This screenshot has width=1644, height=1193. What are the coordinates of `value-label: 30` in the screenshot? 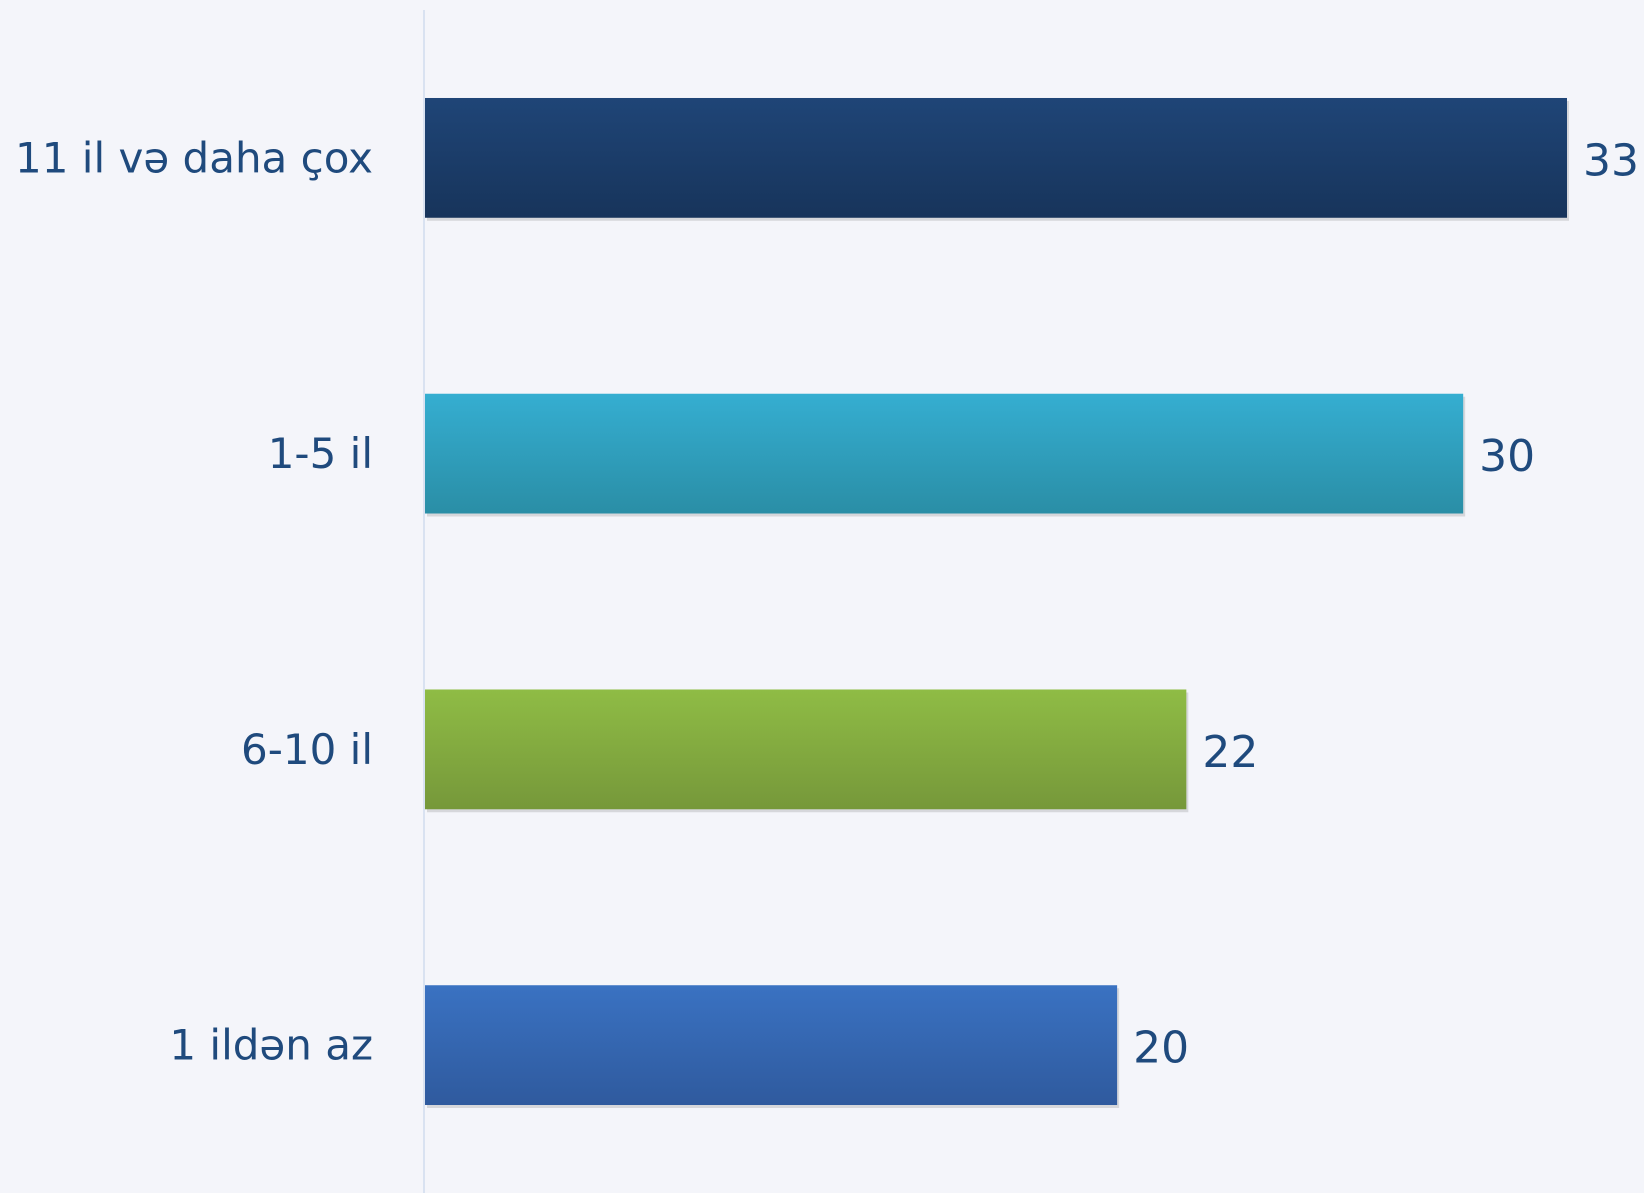 It's located at (1507, 456).